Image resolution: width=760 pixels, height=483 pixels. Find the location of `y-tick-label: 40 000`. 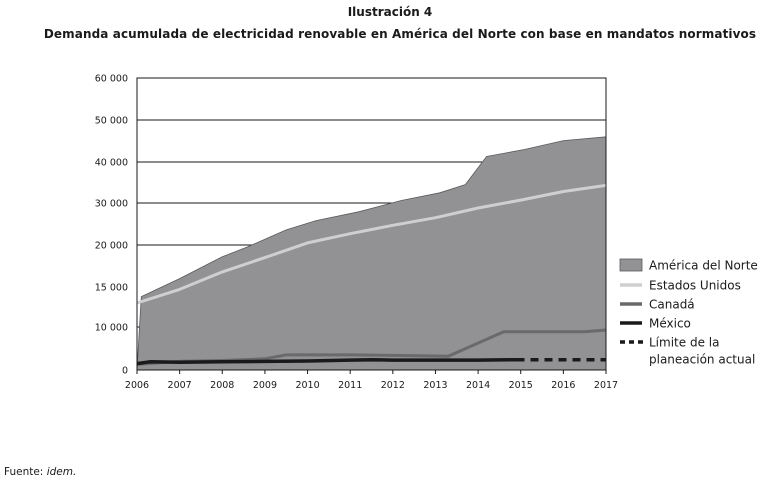

y-tick-label: 40 000 is located at coordinates (111, 163).